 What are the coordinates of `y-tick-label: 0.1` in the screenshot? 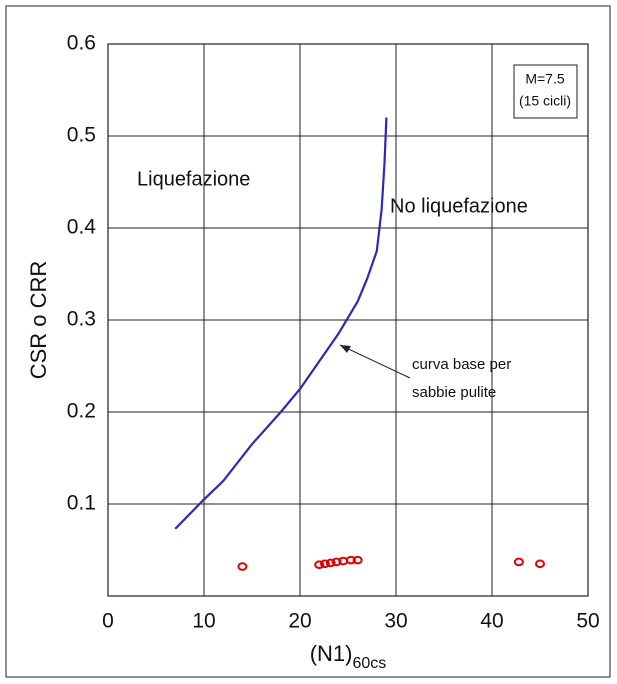 It's located at (81, 503).